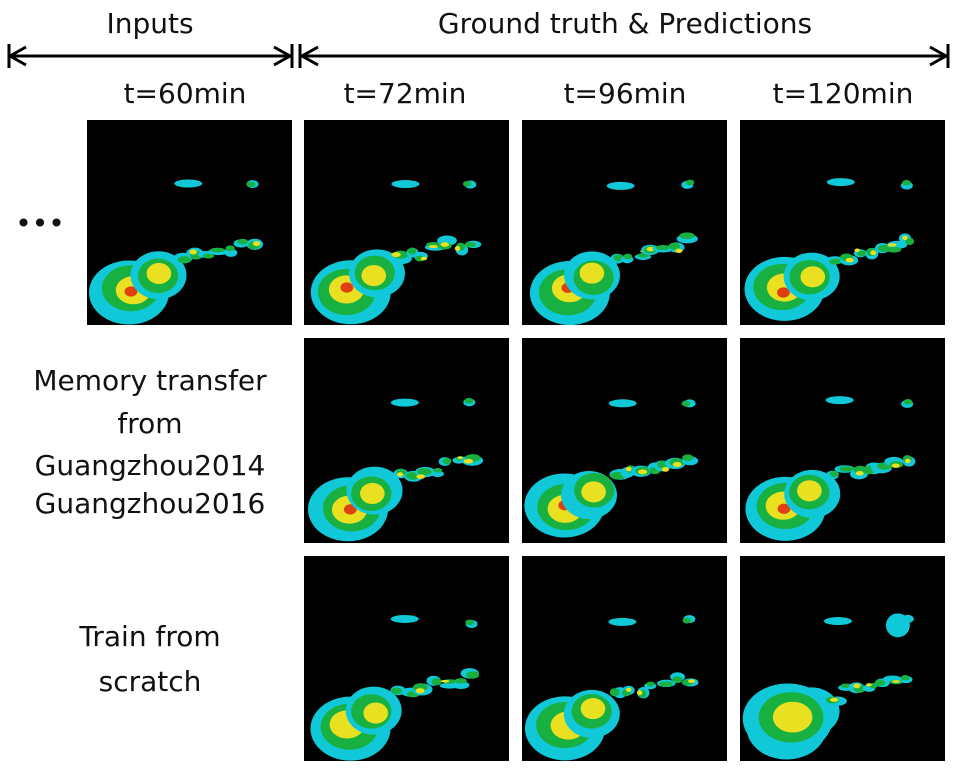 Image resolution: width=960 pixels, height=780 pixels. I want to click on inputs-heading: Inputs, so click(149, 23).